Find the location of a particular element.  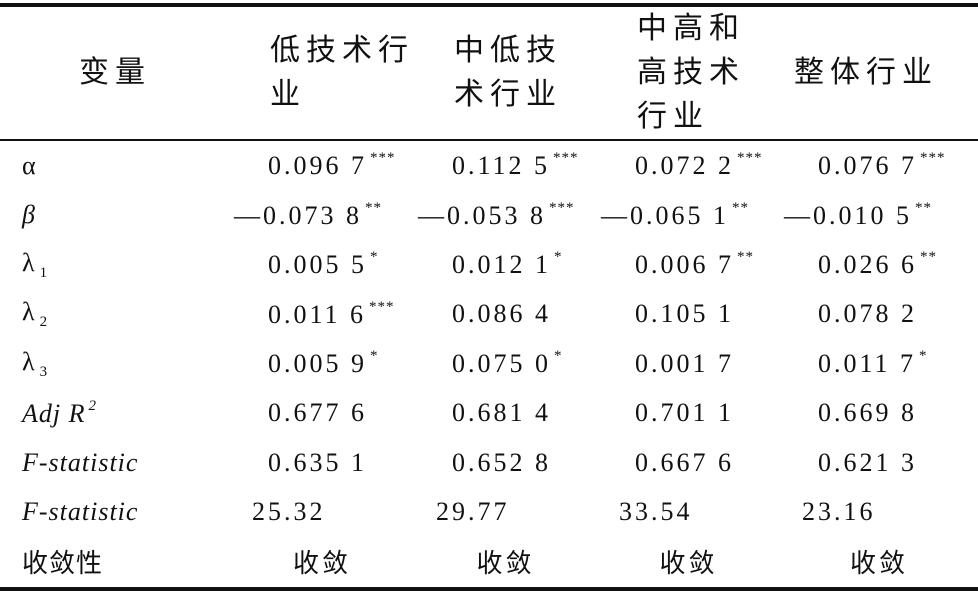

value-cell: 0.652 8 is located at coordinates (505, 463).